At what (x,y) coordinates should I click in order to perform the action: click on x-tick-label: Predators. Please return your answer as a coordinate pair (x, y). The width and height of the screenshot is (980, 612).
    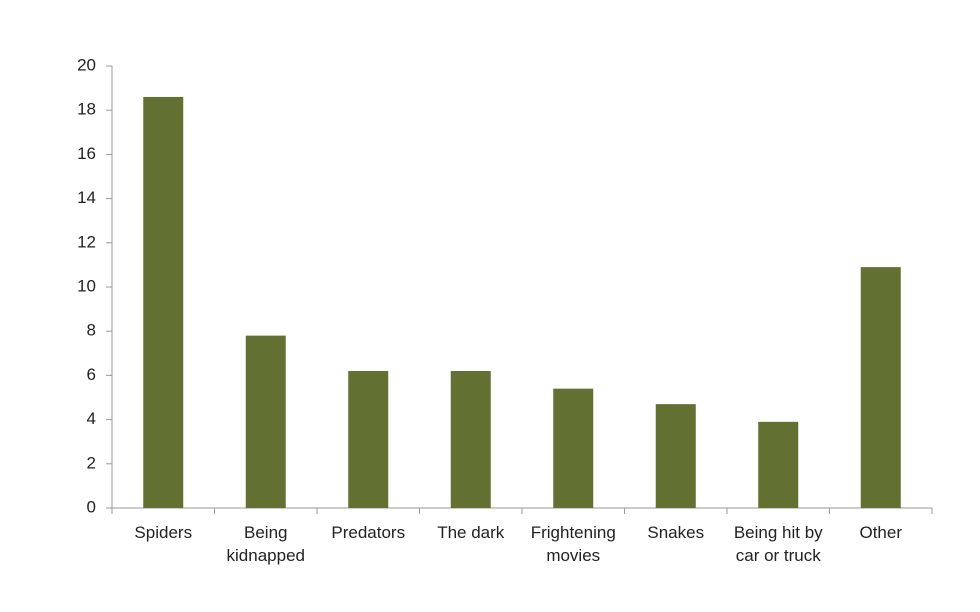
    Looking at the image, I should click on (368, 532).